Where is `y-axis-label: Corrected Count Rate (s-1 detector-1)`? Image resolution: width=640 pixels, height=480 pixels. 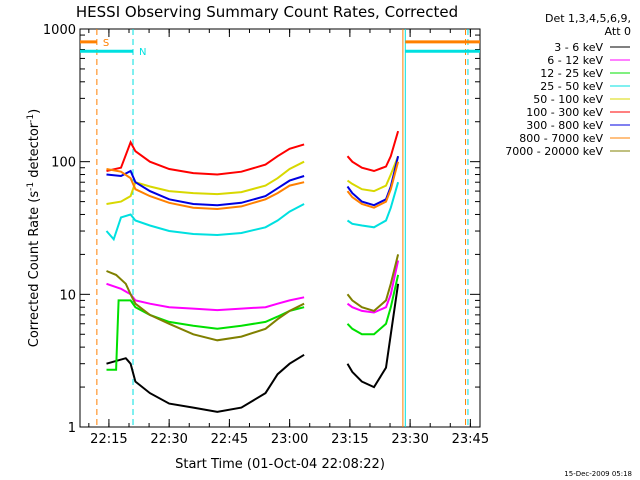 y-axis-label: Corrected Count Rate (s-1 detector-1) is located at coordinates (34, 228).